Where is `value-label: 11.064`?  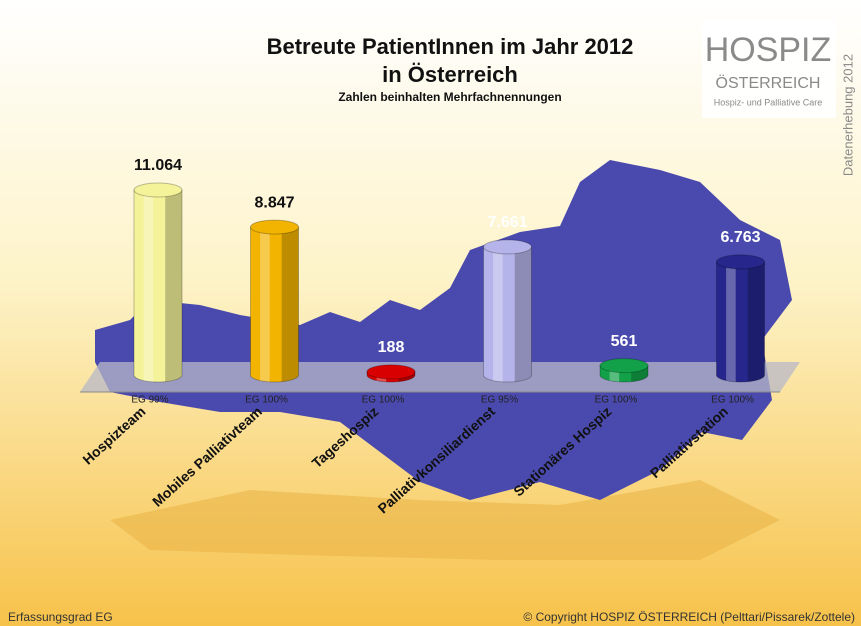
value-label: 11.064 is located at coordinates (158, 165).